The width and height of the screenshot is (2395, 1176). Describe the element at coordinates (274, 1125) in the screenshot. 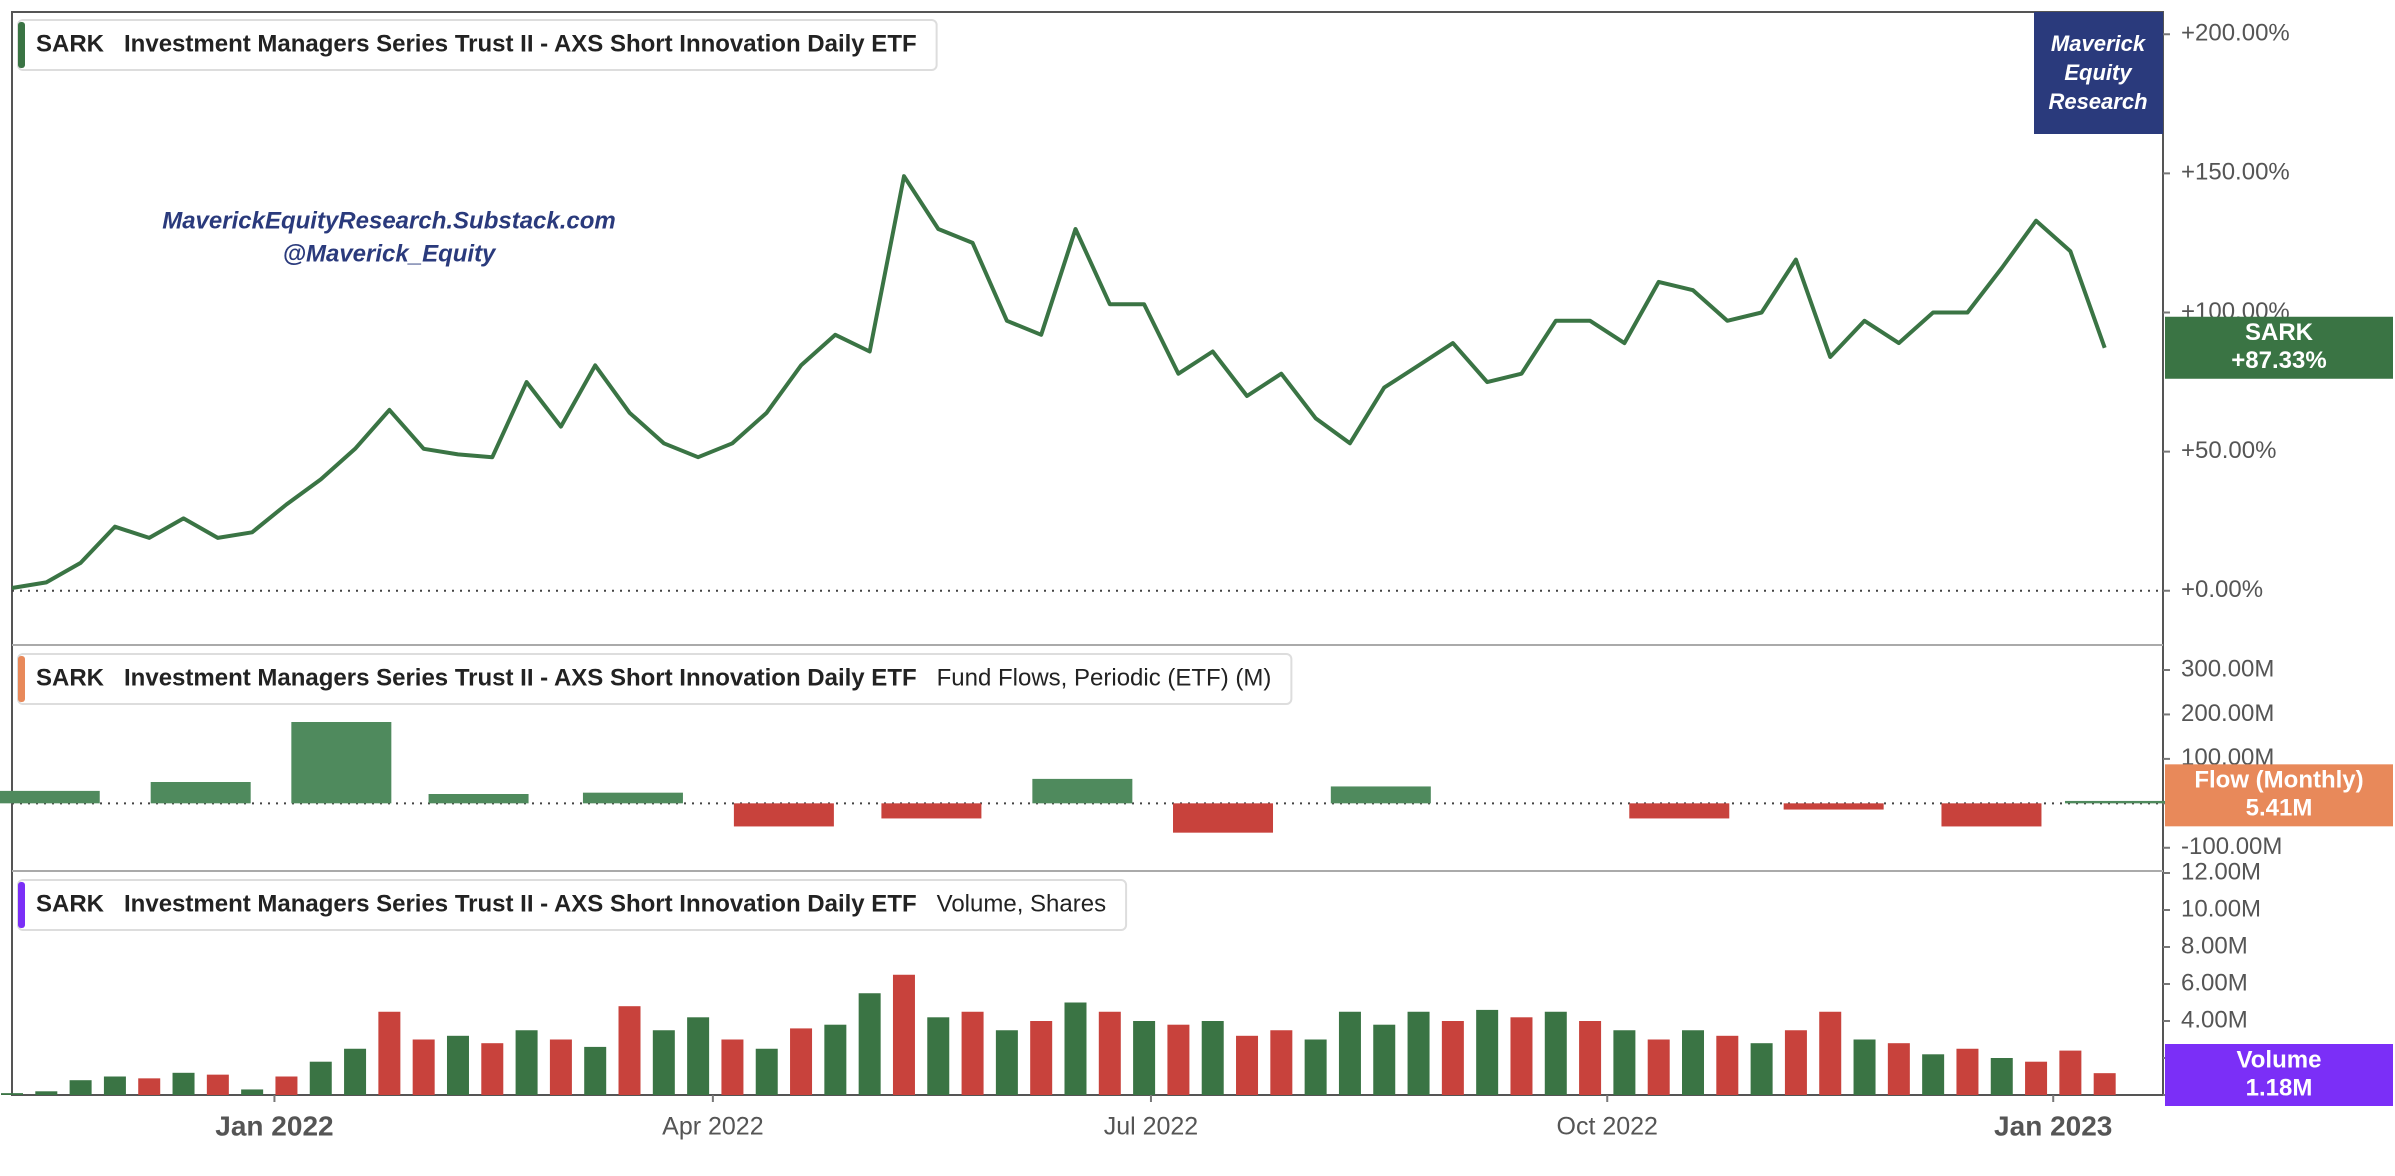

I see `x-tick-label: Jan 2022` at that location.